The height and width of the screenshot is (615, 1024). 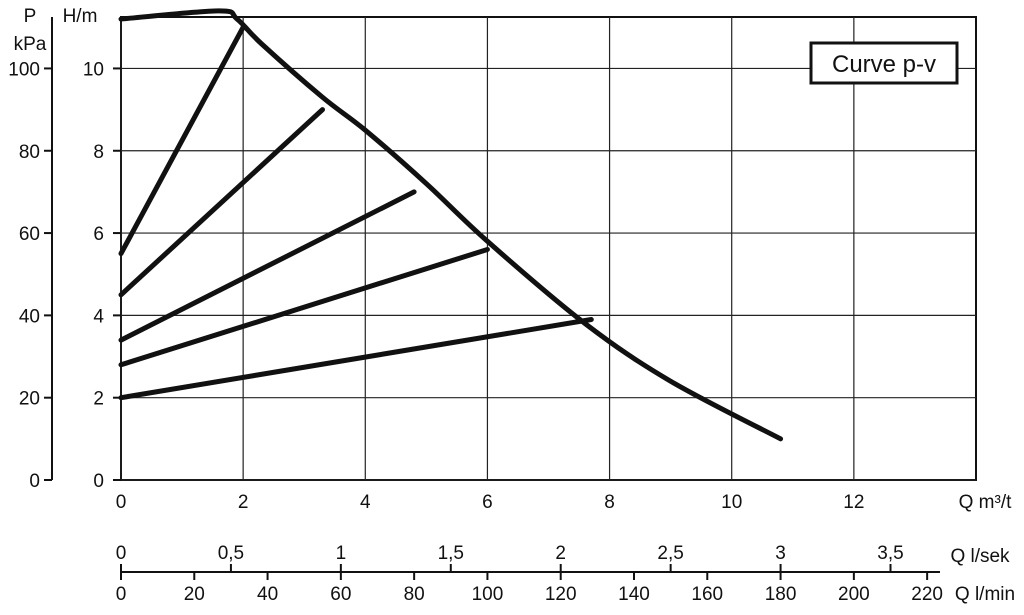 I want to click on x-tick-label-m3h: 12, so click(x=853, y=502).